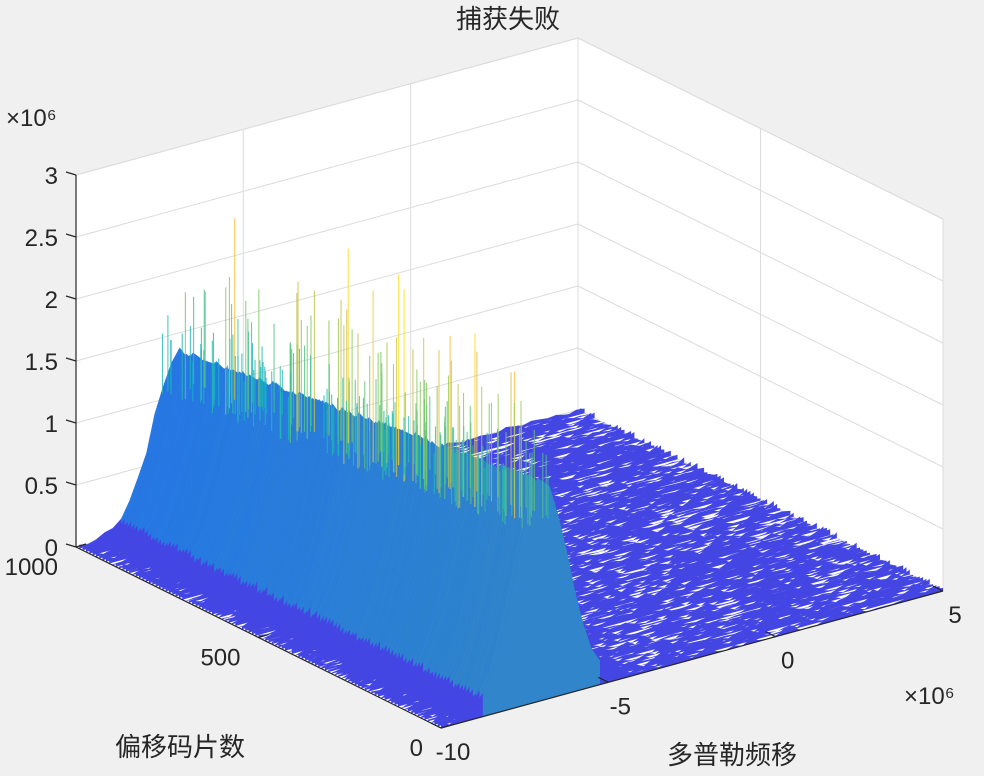  I want to click on y-tick-label: 1000, so click(31, 567).